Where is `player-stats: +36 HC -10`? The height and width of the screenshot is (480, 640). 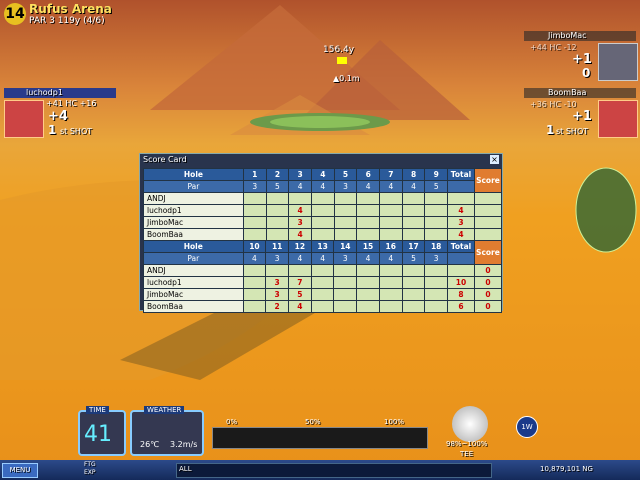
player-stats: +36 HC -10 is located at coordinates (553, 104).